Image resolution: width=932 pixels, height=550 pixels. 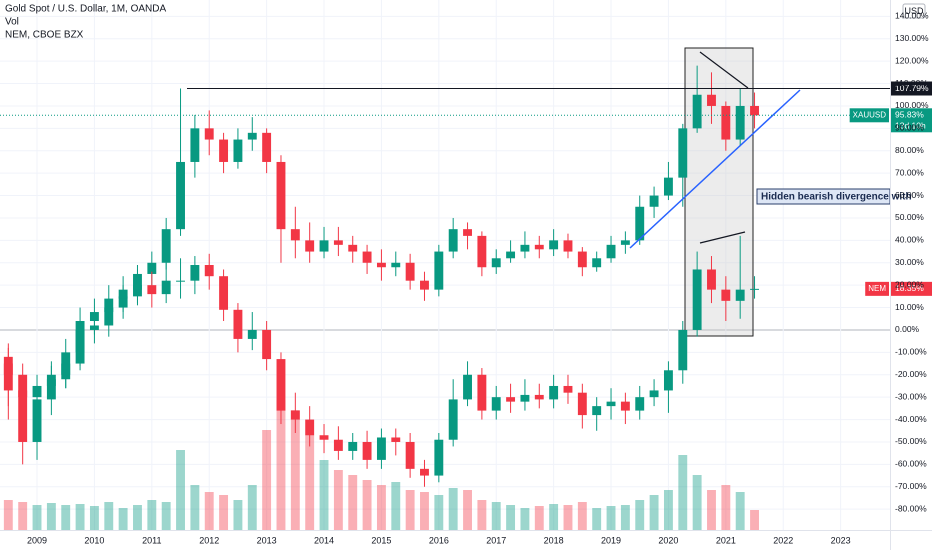 I want to click on series-name: NEM, so click(x=877, y=288).